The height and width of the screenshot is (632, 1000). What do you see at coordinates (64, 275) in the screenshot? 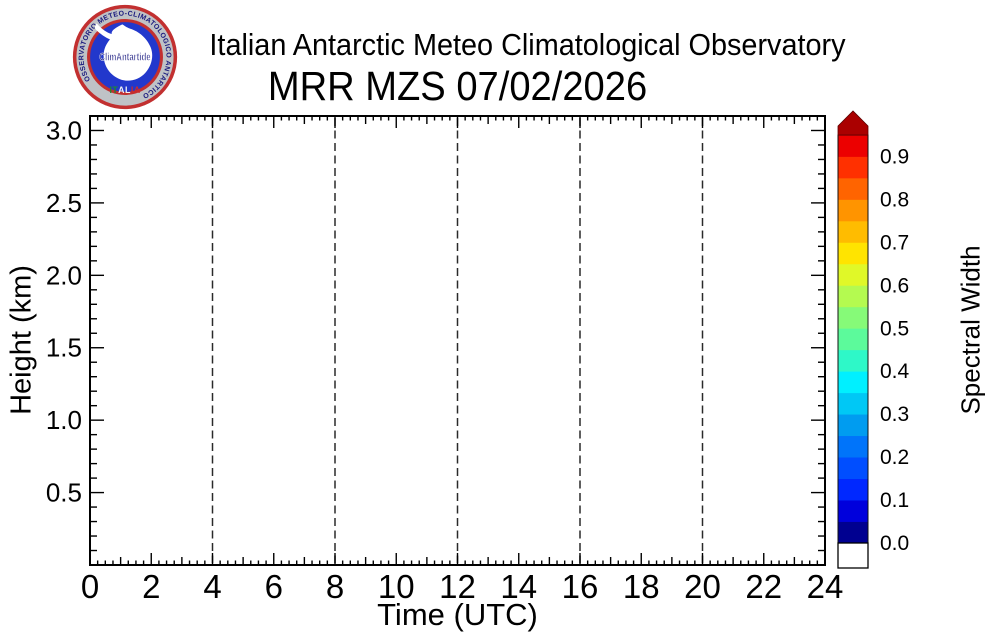
I see `y-tick-label-2.0: 2.0` at bounding box center [64, 275].